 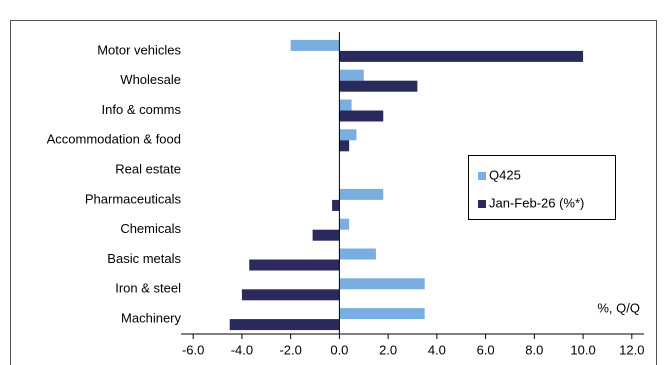 I want to click on x-tick-label: 6.0, so click(x=486, y=349).